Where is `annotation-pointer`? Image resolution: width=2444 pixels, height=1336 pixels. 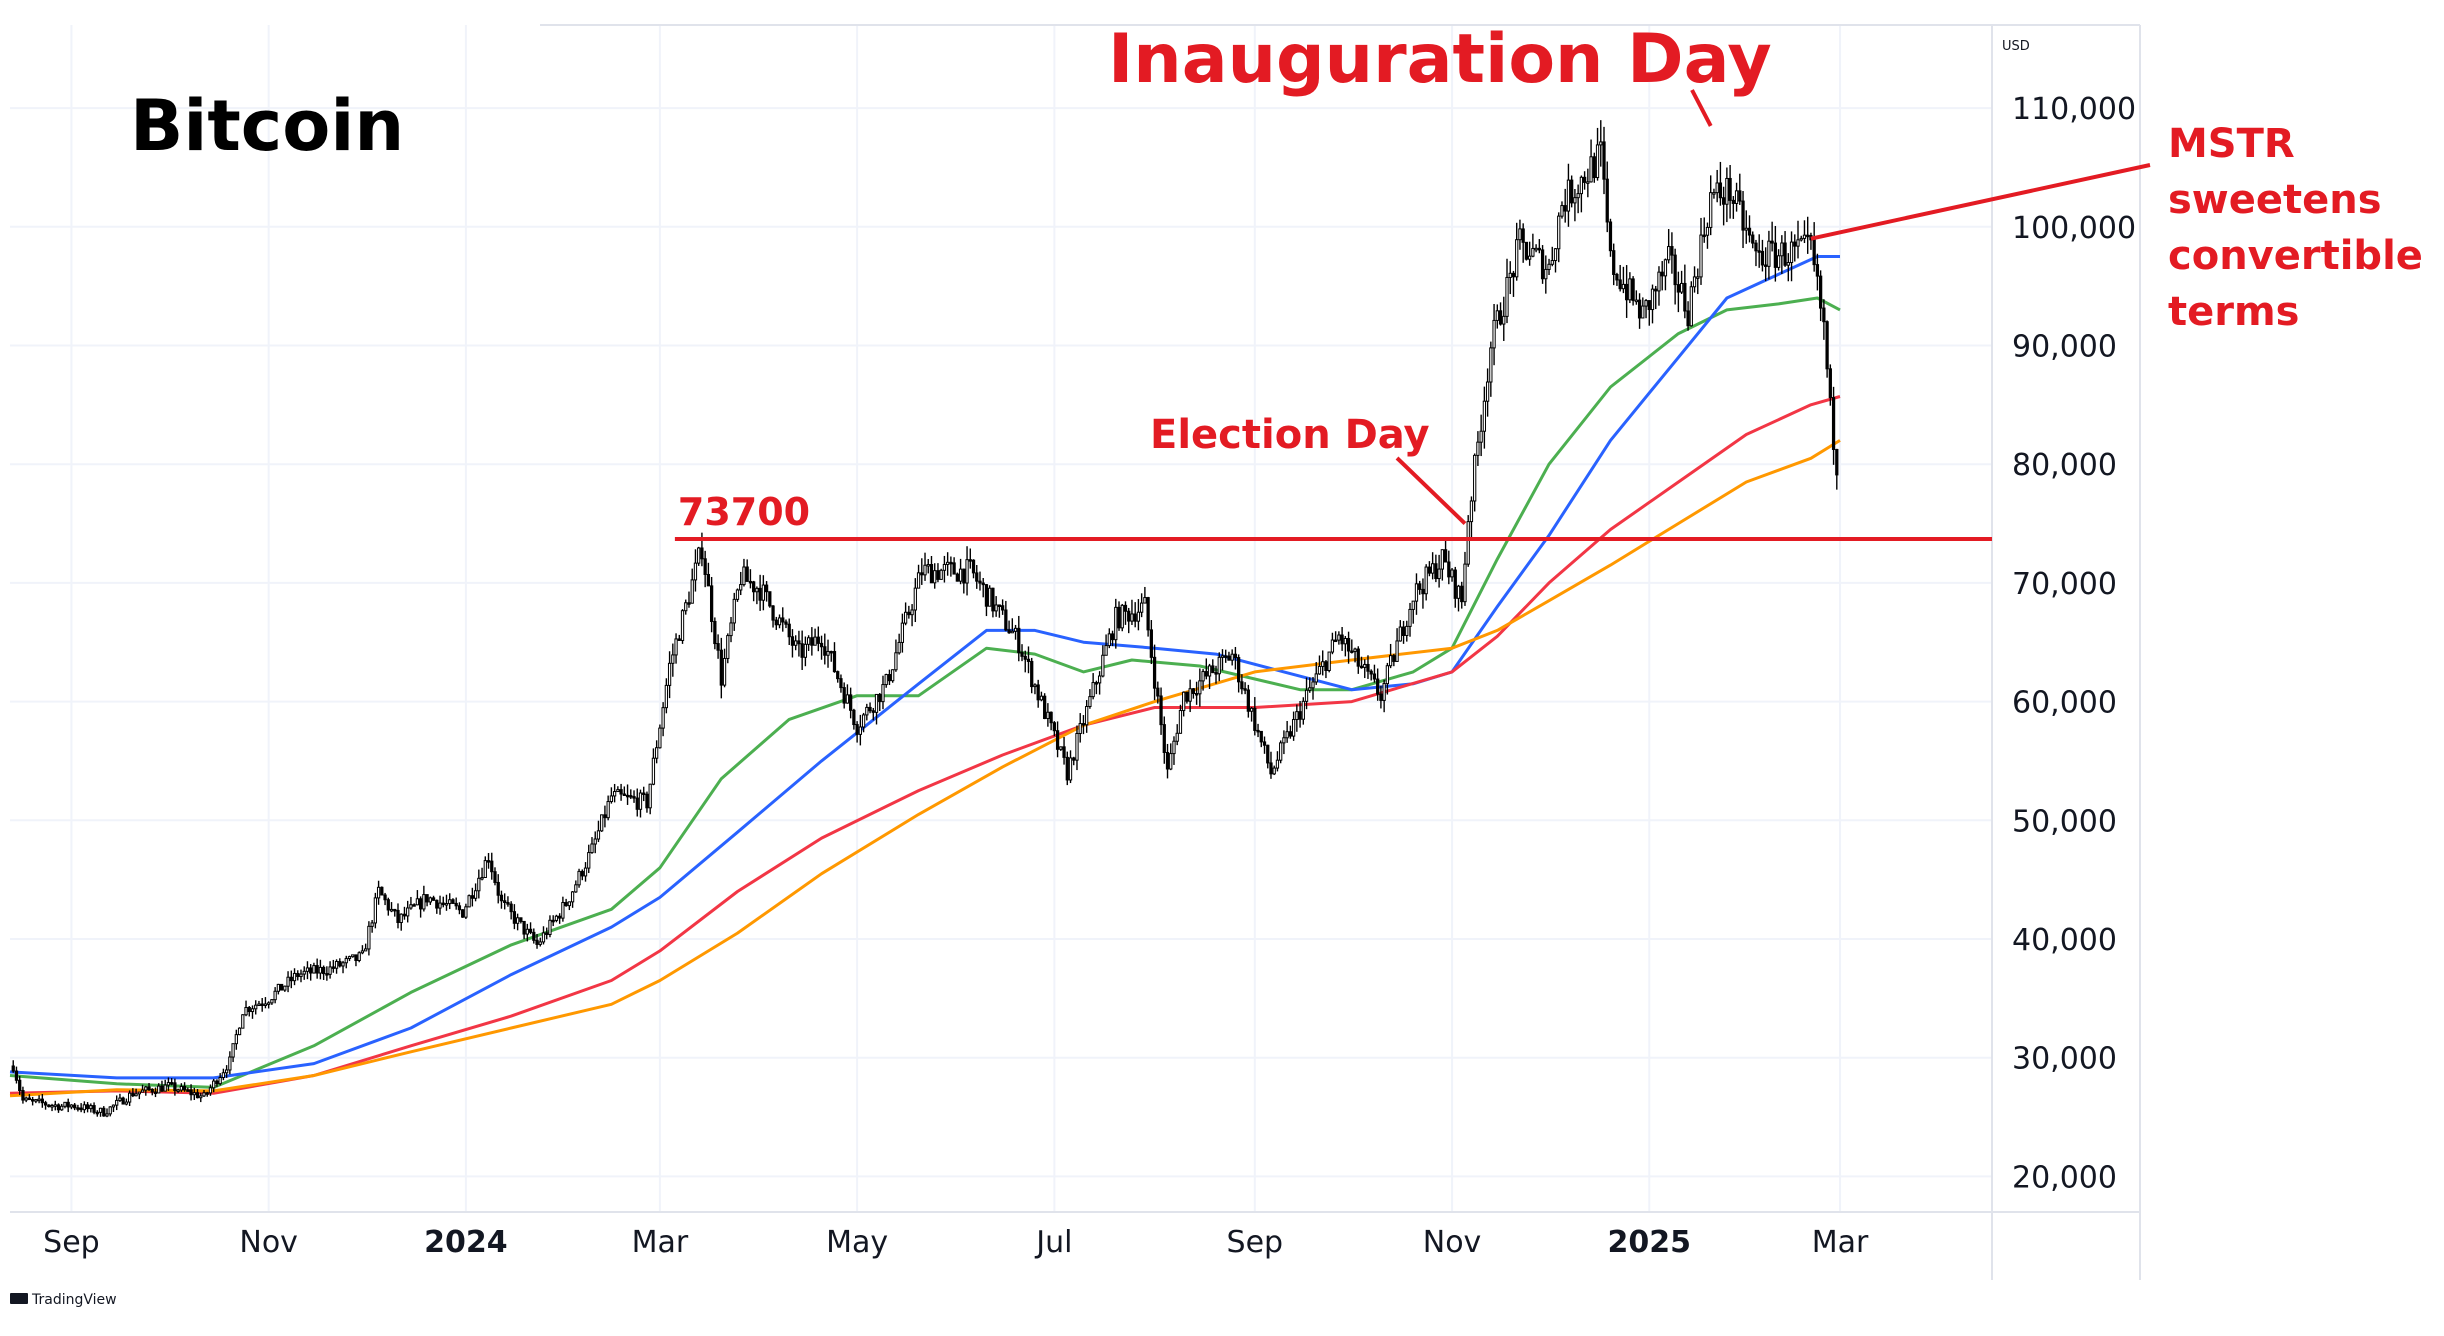
annotation-pointer is located at coordinates (1980, 202).